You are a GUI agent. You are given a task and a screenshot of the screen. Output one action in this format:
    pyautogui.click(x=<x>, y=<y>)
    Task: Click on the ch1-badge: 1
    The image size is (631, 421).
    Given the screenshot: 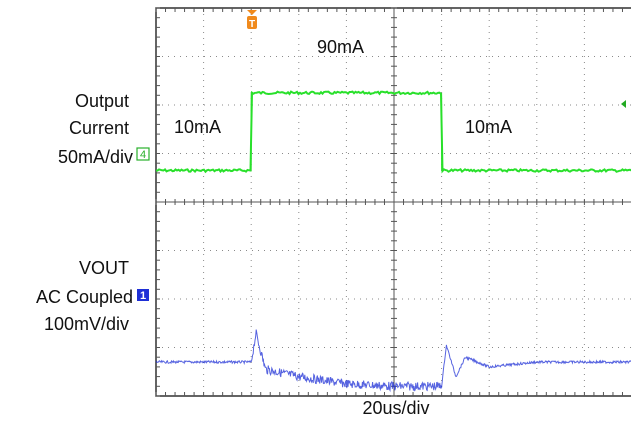 What is the action you would take?
    pyautogui.click(x=143, y=295)
    